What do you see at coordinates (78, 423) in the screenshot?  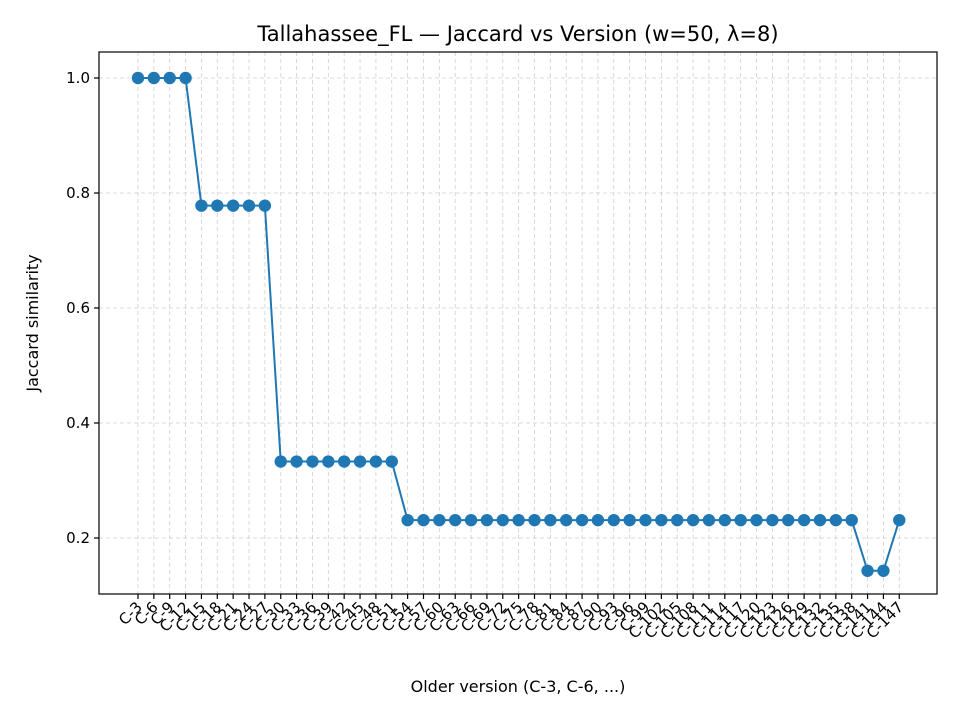 I see `y-tick-label: 0.4` at bounding box center [78, 423].